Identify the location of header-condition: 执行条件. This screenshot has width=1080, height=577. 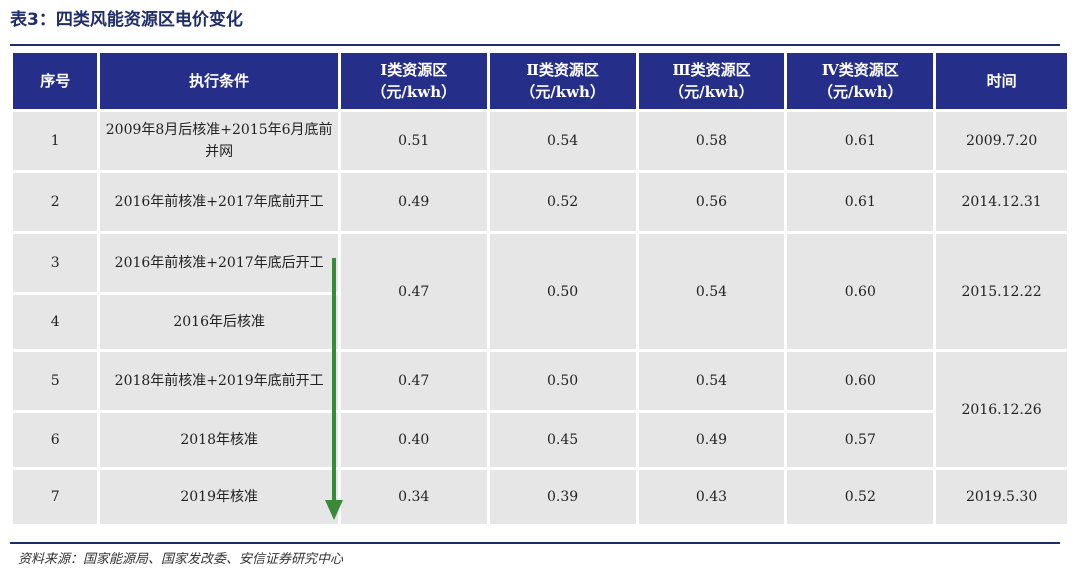
(219, 81).